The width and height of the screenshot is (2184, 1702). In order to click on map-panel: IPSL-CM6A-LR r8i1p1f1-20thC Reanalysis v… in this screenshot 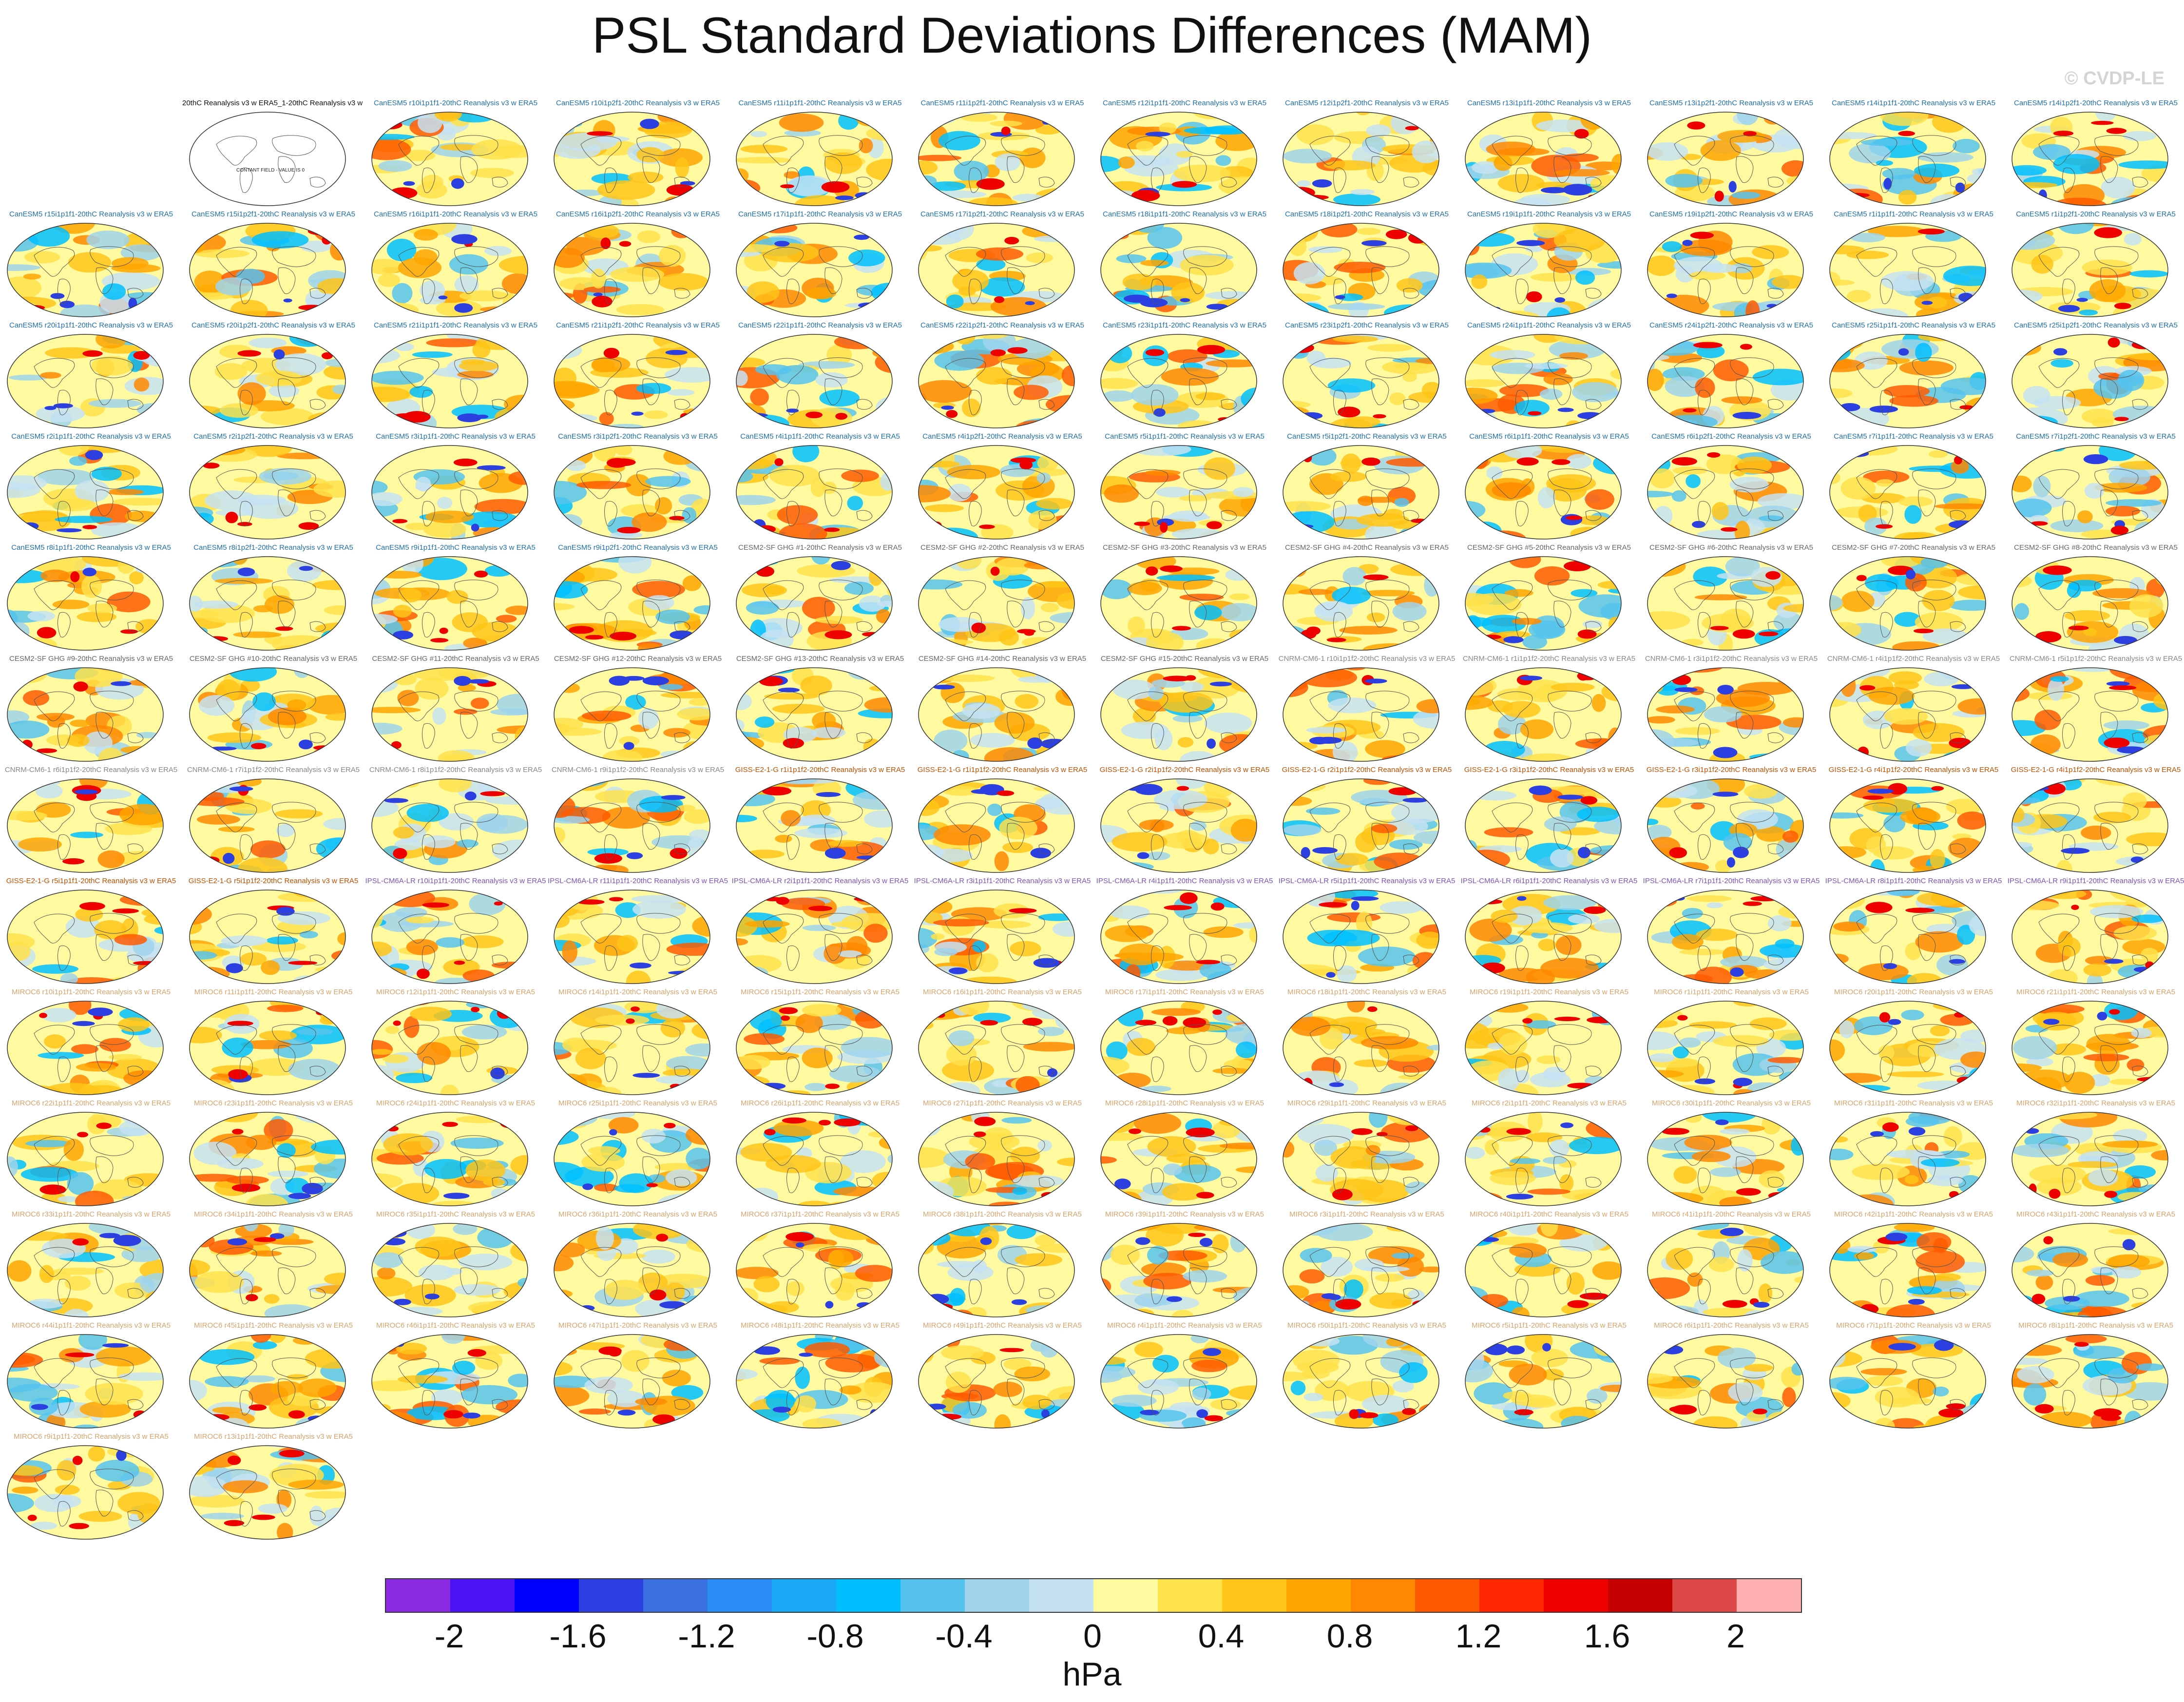, I will do `click(1913, 931)`.